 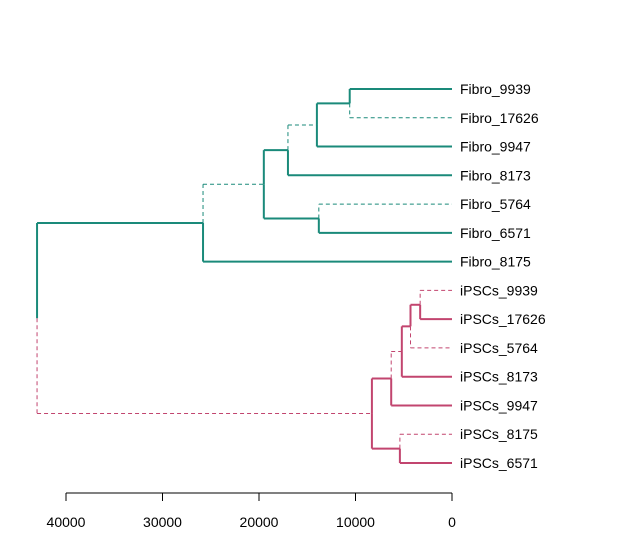 I want to click on leaf-label: Fibro_9947, so click(x=495, y=147).